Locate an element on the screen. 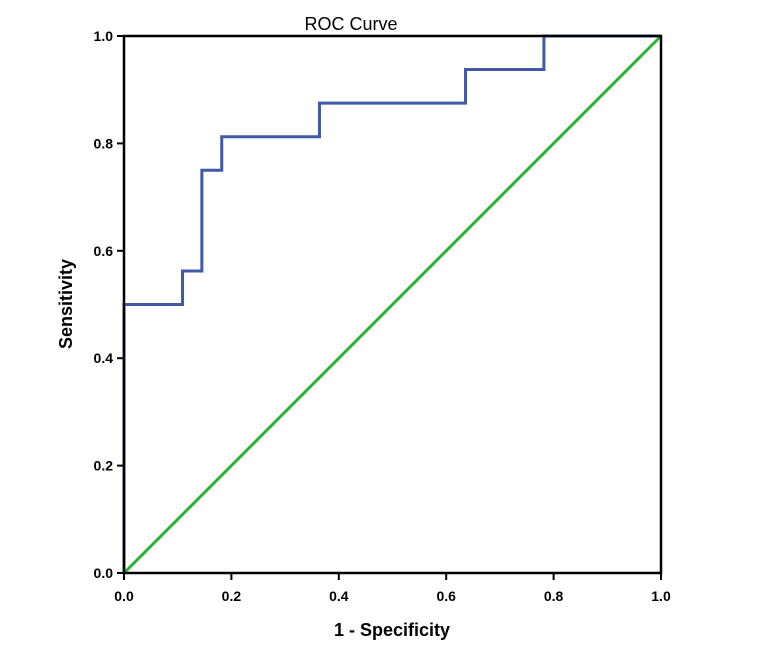  y-tick-label: 0.6 is located at coordinates (104, 251).